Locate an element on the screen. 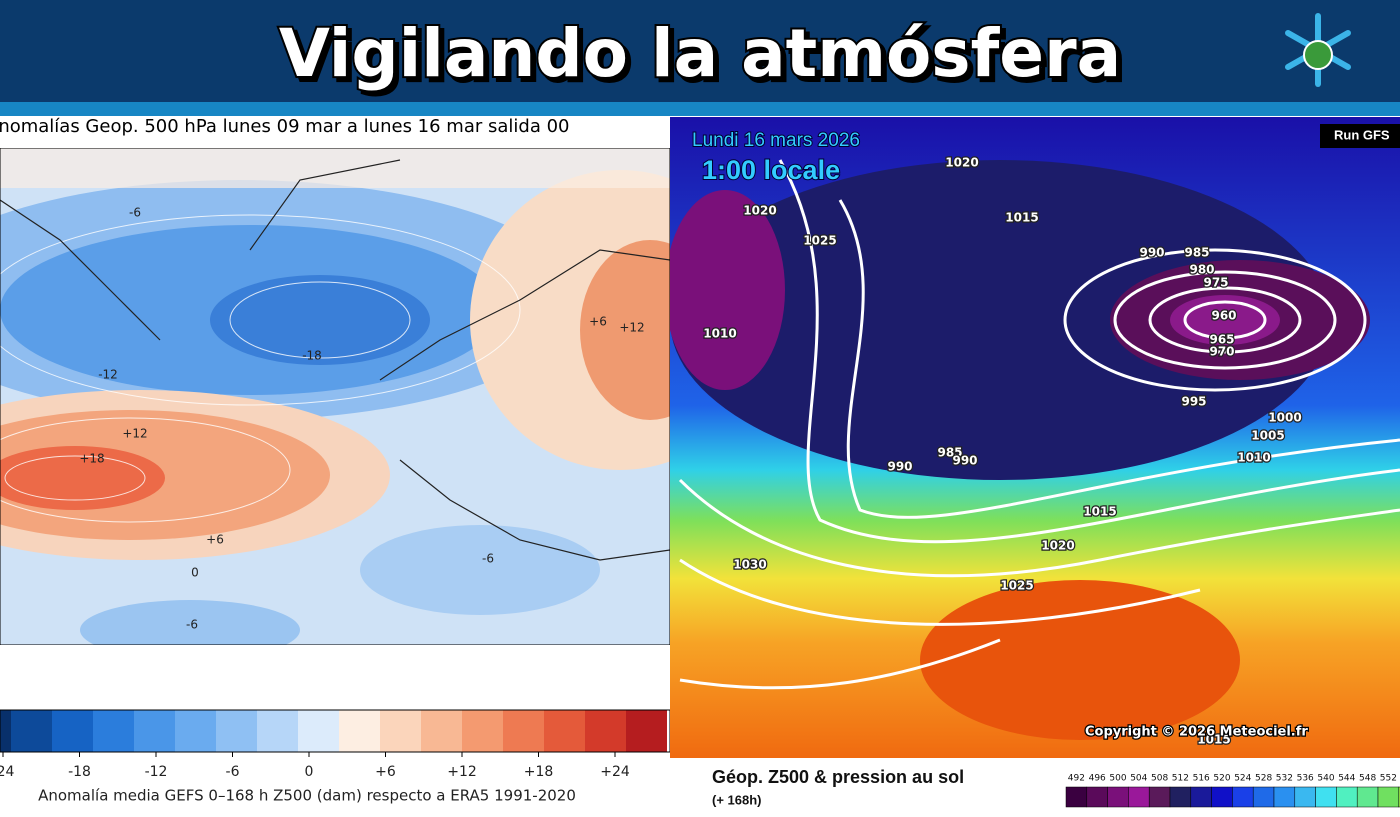  scale-label: 492 is located at coordinates (1076, 779).